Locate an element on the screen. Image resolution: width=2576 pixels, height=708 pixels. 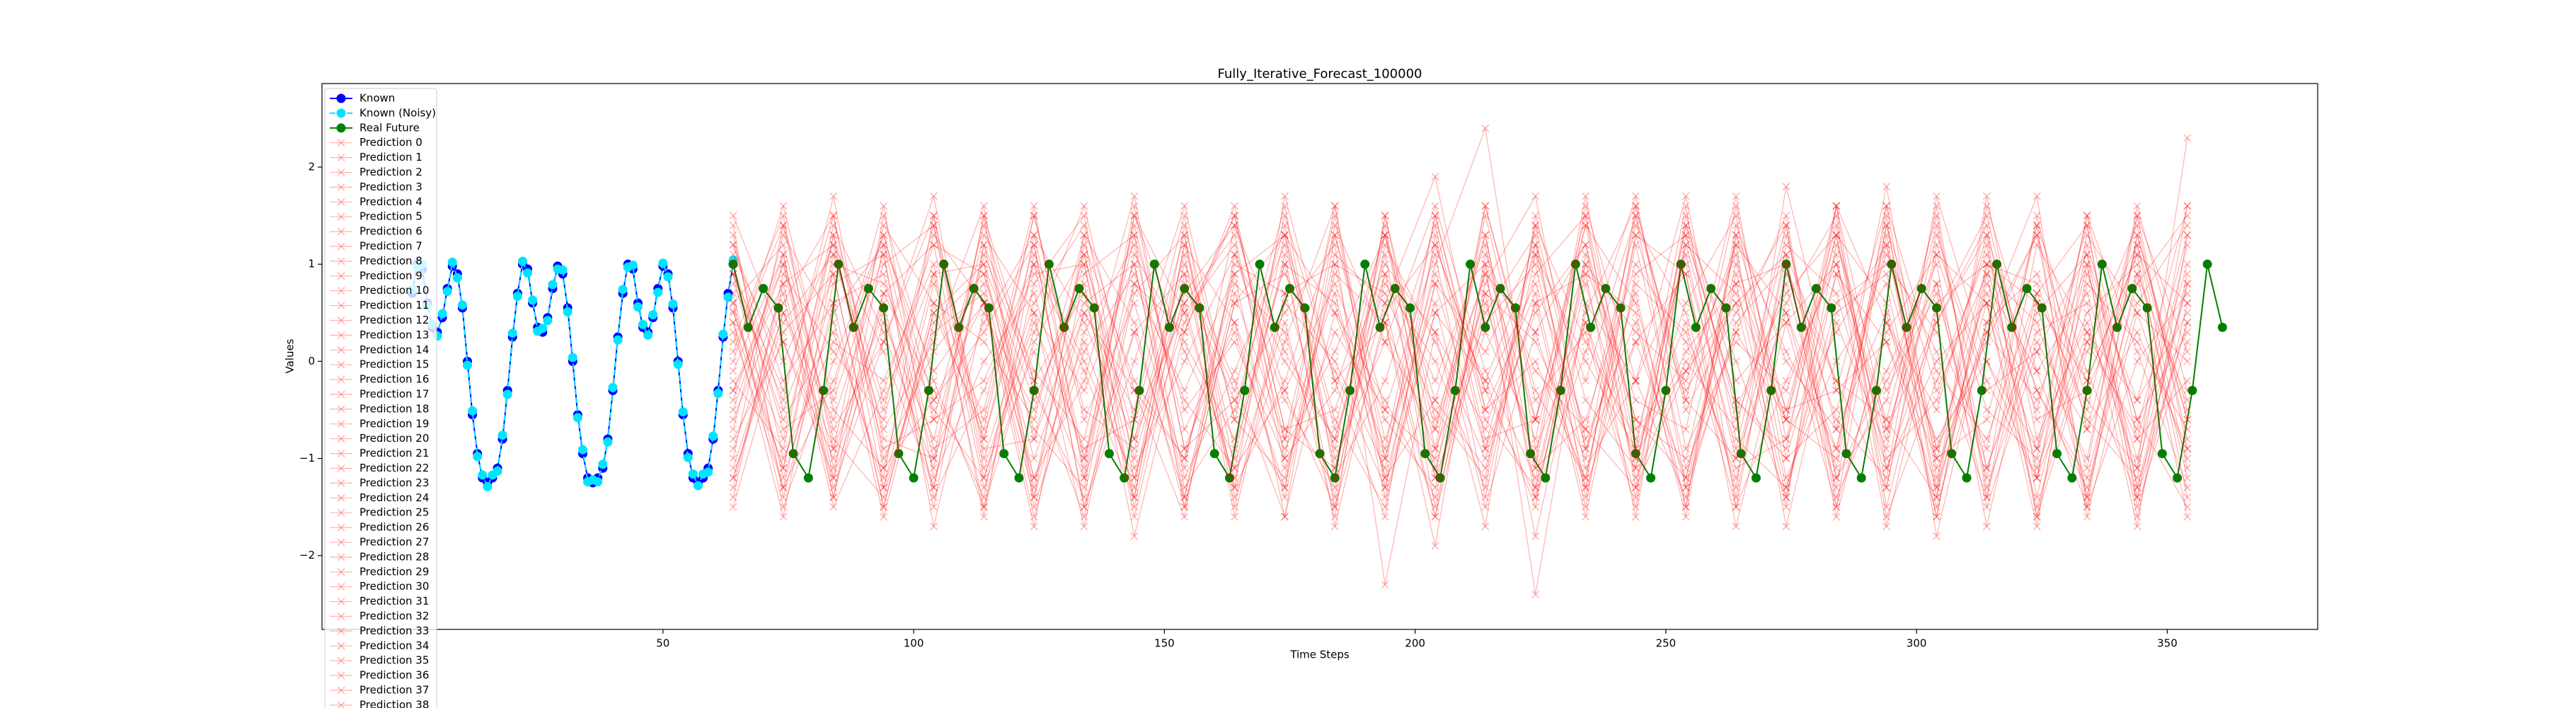
legend-marker is located at coordinates (341, 187).